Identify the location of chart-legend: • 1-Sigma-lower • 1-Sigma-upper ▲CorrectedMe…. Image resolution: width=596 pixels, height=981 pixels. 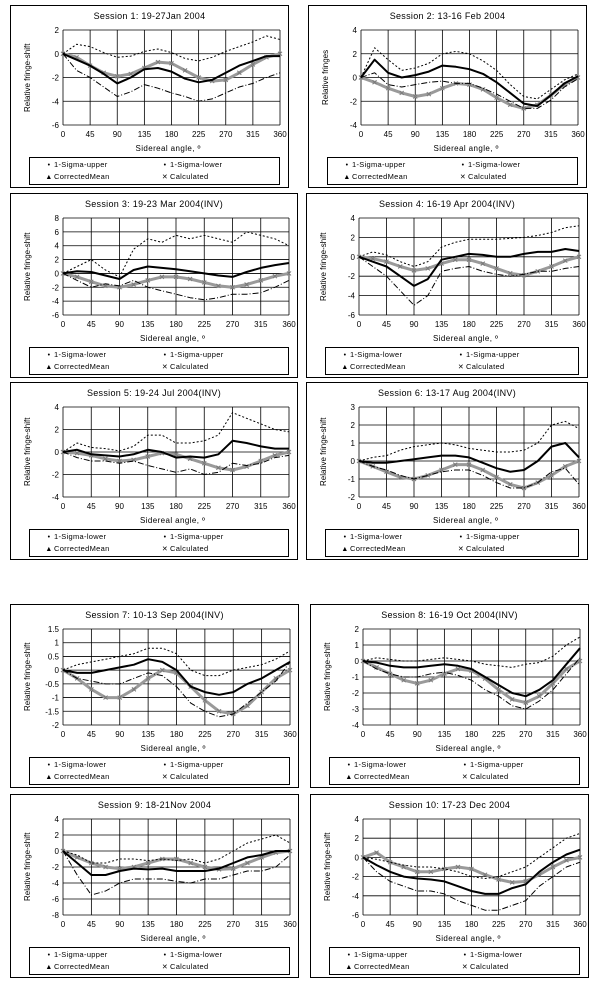
(452, 543).